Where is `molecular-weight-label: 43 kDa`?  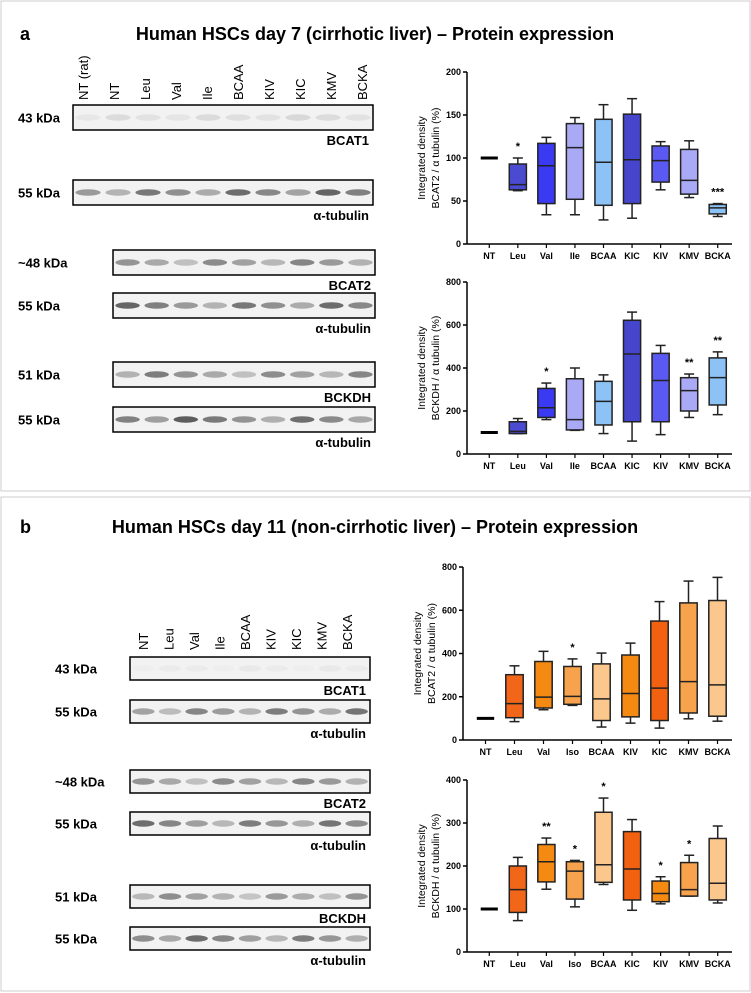
molecular-weight-label: 43 kDa is located at coordinates (76, 669).